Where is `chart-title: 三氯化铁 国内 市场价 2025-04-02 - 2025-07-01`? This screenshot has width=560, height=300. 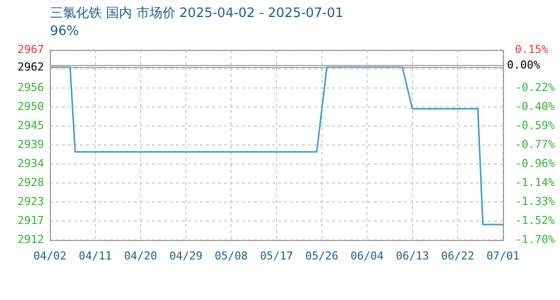
chart-title: 三氯化铁 国内 市场价 2025-04-02 - 2025-07-01 is located at coordinates (197, 13).